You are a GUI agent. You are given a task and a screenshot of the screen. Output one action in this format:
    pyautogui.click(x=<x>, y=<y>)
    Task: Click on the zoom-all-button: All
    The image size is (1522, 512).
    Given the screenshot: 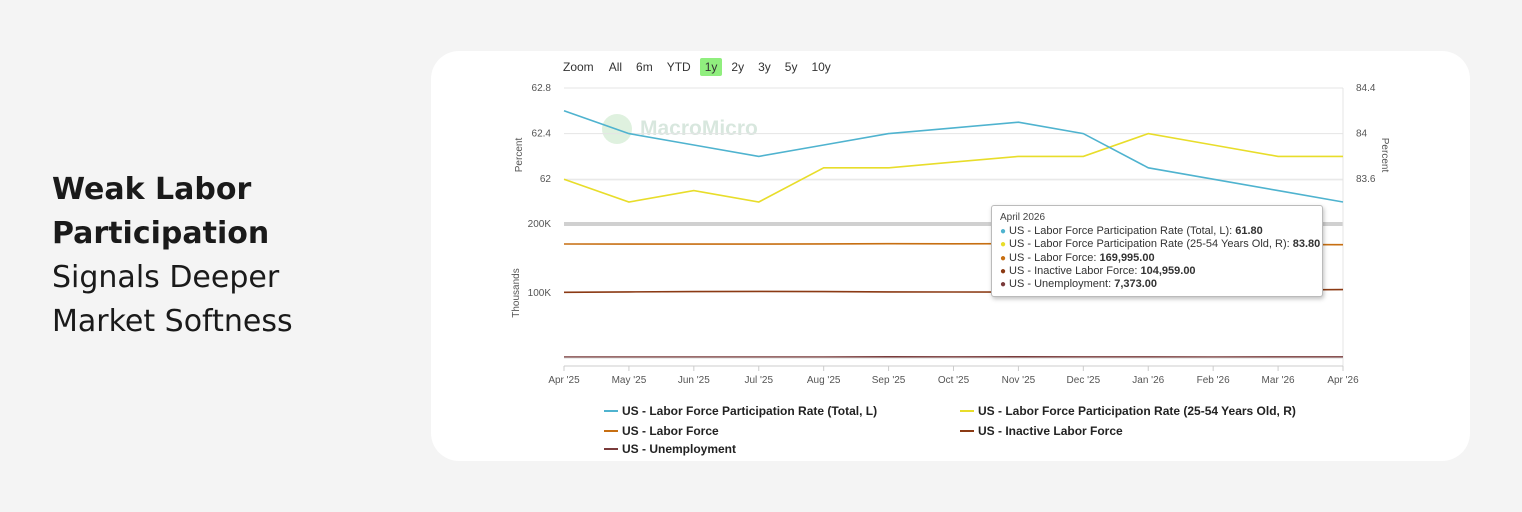 What is the action you would take?
    pyautogui.click(x=615, y=67)
    